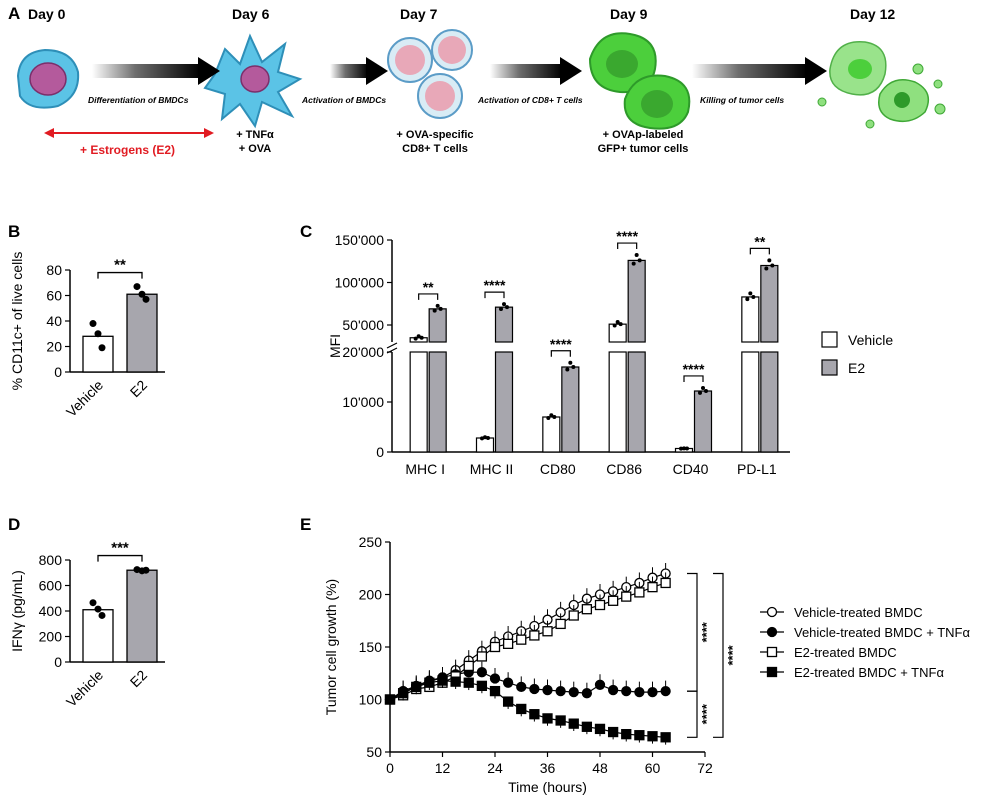 The height and width of the screenshot is (800, 1000). What do you see at coordinates (653, 768) in the screenshot?
I see `x-tick-label: 60` at bounding box center [653, 768].